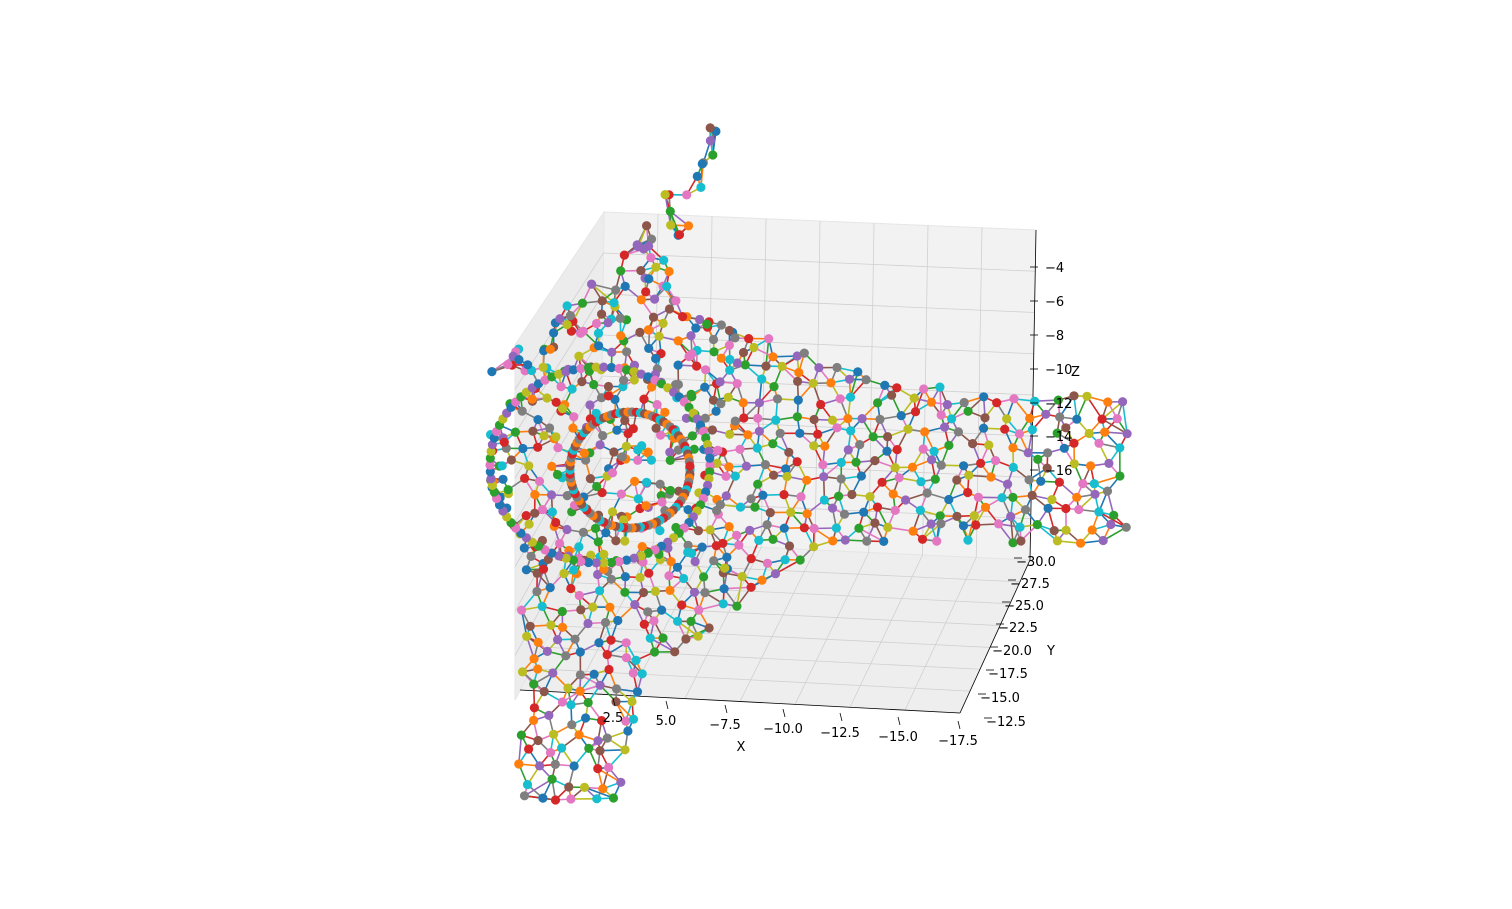 This screenshot has width=1512, height=909. Describe the element at coordinates (1018, 628) in the screenshot. I see `y-tick-label: −22.5` at that location.